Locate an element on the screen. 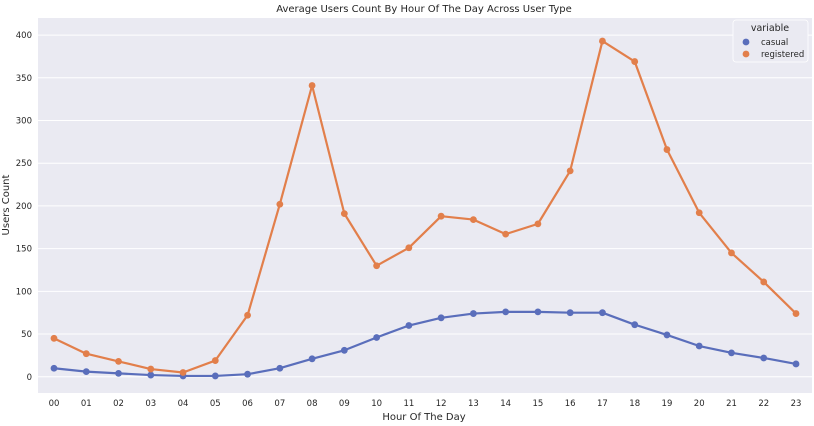 The height and width of the screenshot is (426, 814). x-tick-label: 23 is located at coordinates (796, 404).